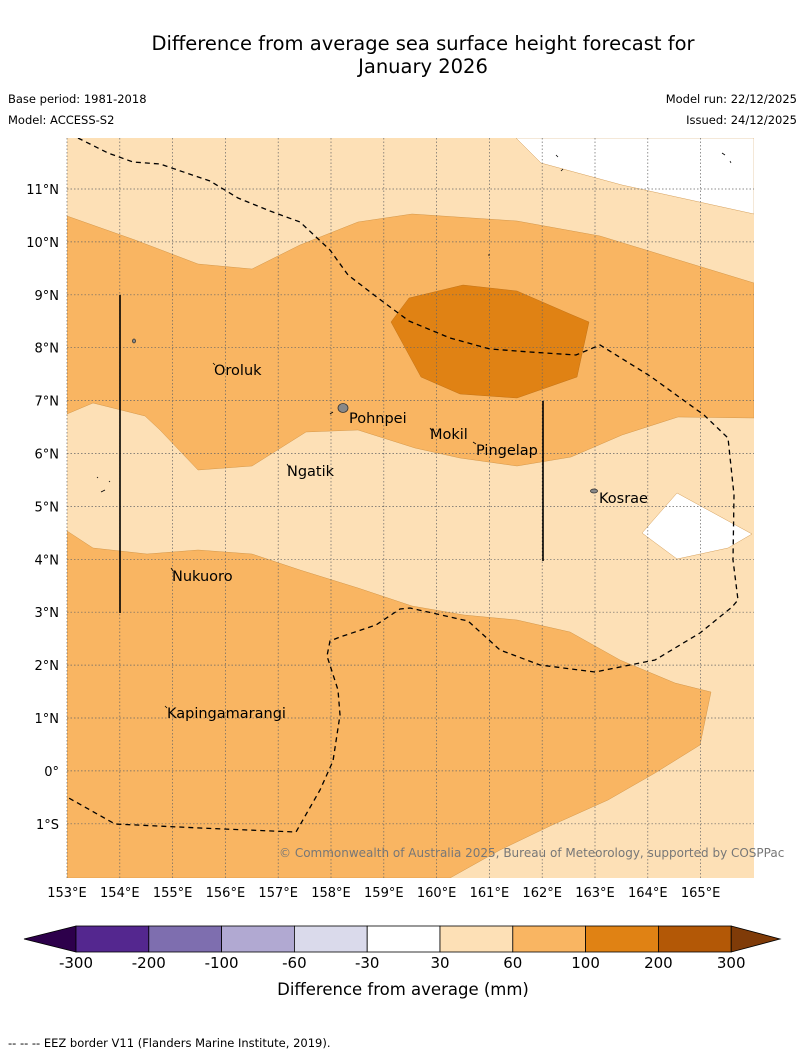  What do you see at coordinates (50, 939) in the screenshot?
I see `colorbar-under-arrow` at bounding box center [50, 939].